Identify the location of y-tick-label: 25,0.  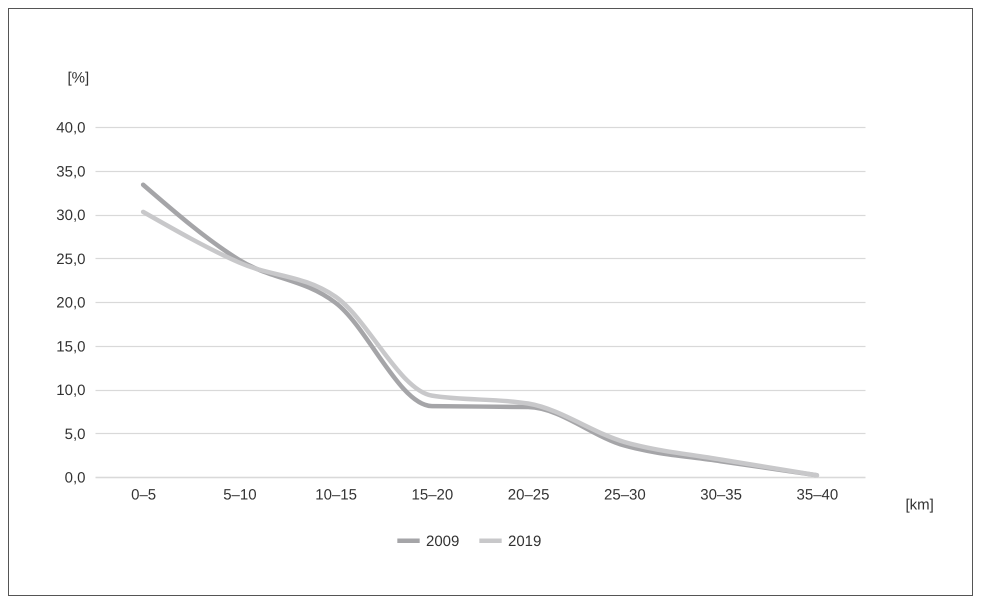
(71, 259).